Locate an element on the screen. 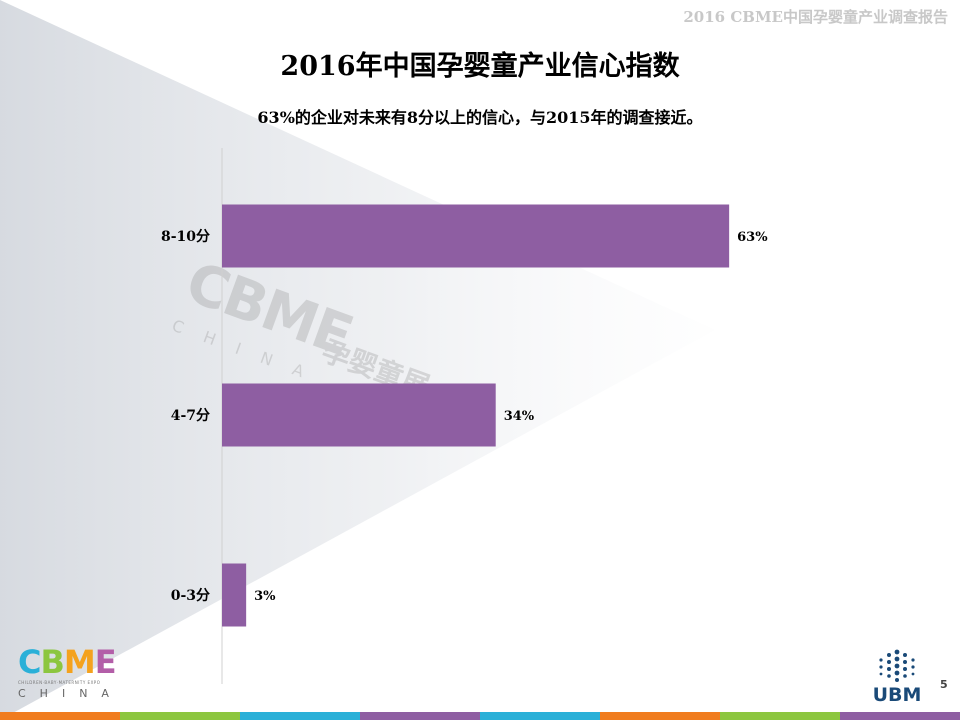  chart-title: 2016年中国孕婴童产业信心指数 is located at coordinates (480, 66).